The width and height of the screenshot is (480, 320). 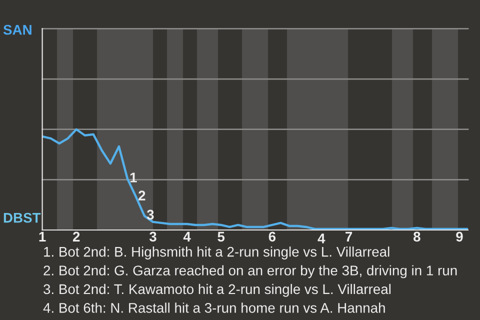 What do you see at coordinates (142, 195) in the screenshot?
I see `annotation: 2` at bounding box center [142, 195].